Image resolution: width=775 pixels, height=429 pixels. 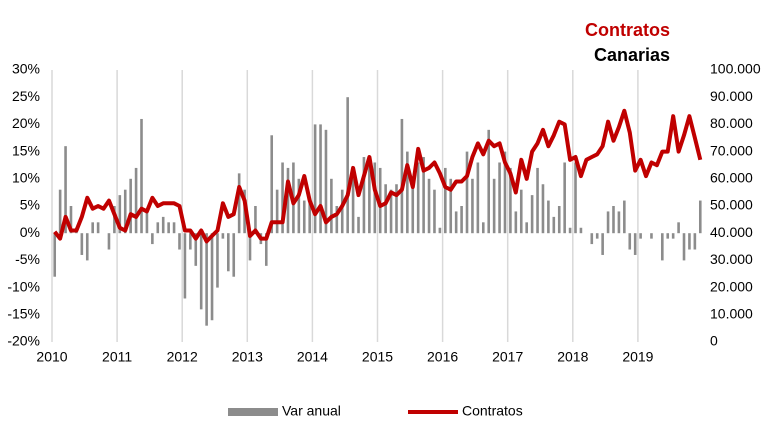 I want to click on y-tick-label: 5%, so click(x=30, y=205).